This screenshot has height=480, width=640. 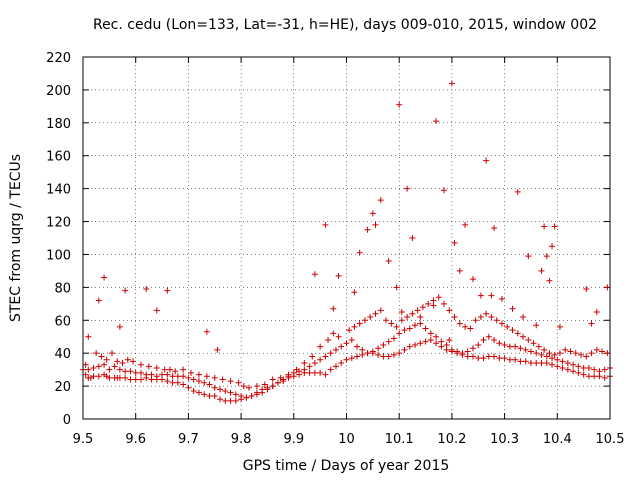 I want to click on y-tick-label: 0, so click(x=67, y=420).